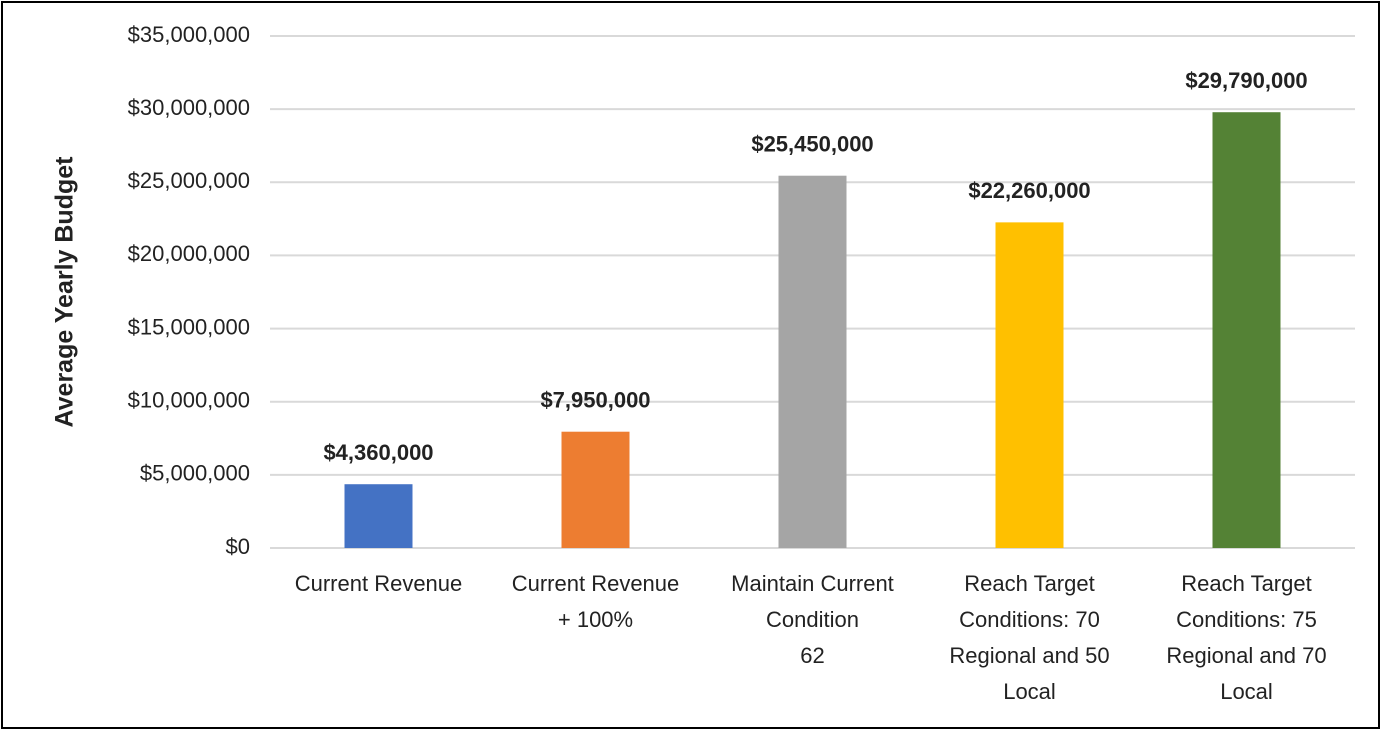 This screenshot has width=1382, height=731. What do you see at coordinates (189, 180) in the screenshot?
I see `y-tick-label: $25,000,000` at bounding box center [189, 180].